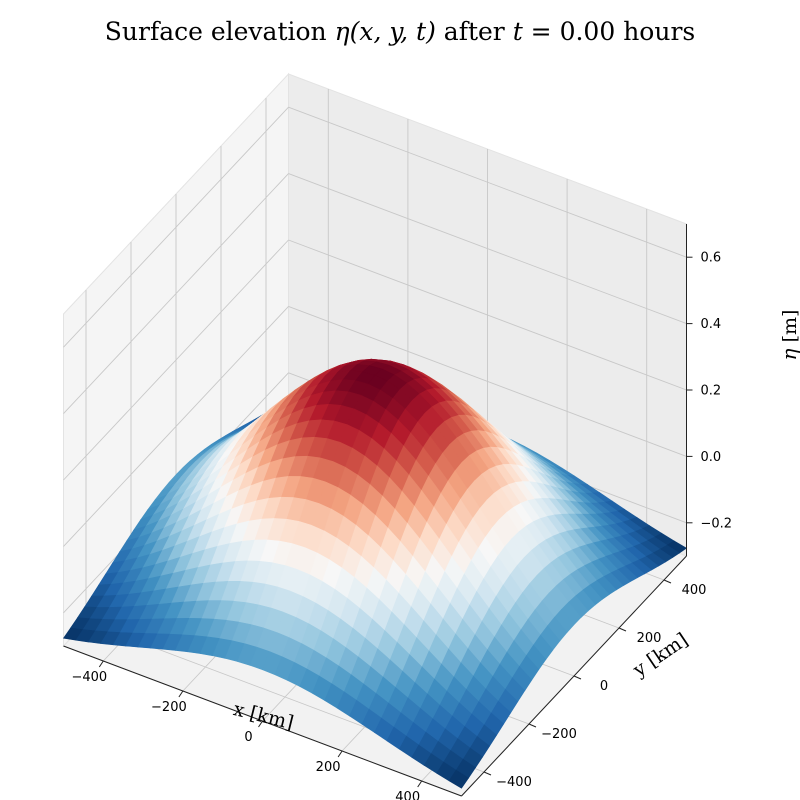 This screenshot has width=800, height=800. I want to click on x-tick-label: −200, so click(169, 707).